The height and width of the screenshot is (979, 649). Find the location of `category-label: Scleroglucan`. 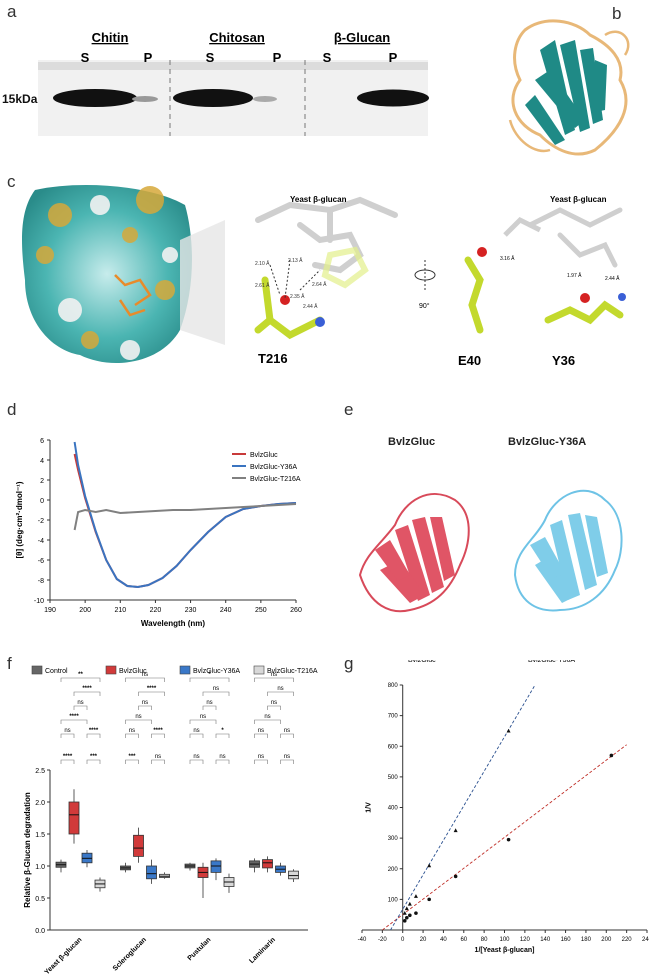

category-label: Scleroglucan is located at coordinates (130, 954).